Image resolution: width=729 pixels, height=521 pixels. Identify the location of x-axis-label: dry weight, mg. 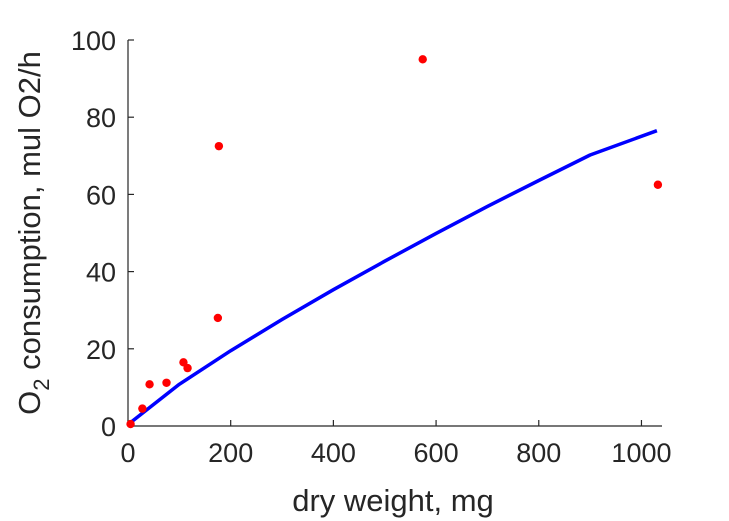
(393, 500).